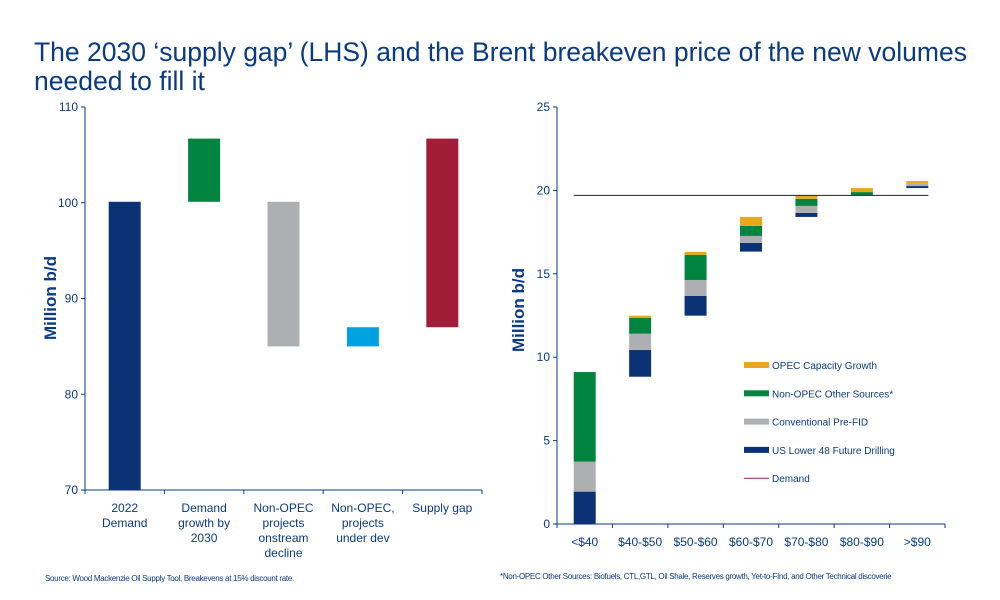  Describe the element at coordinates (204, 538) in the screenshot. I see `x-tick-label: 2030` at that location.